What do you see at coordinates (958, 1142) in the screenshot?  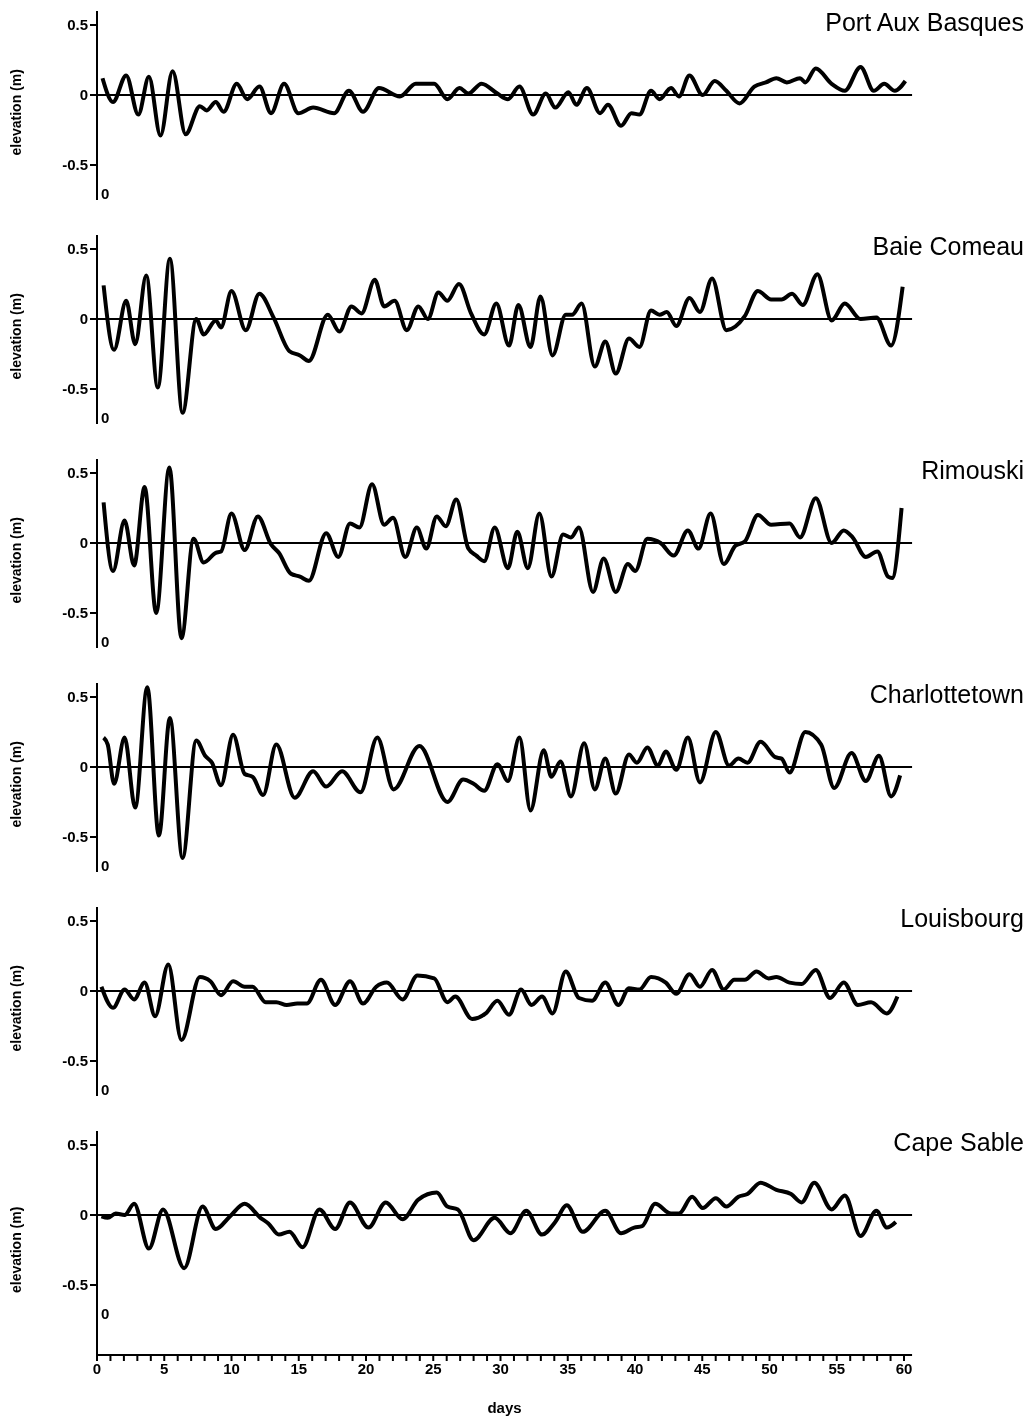 I see `chart-title: Cape Sable` at bounding box center [958, 1142].